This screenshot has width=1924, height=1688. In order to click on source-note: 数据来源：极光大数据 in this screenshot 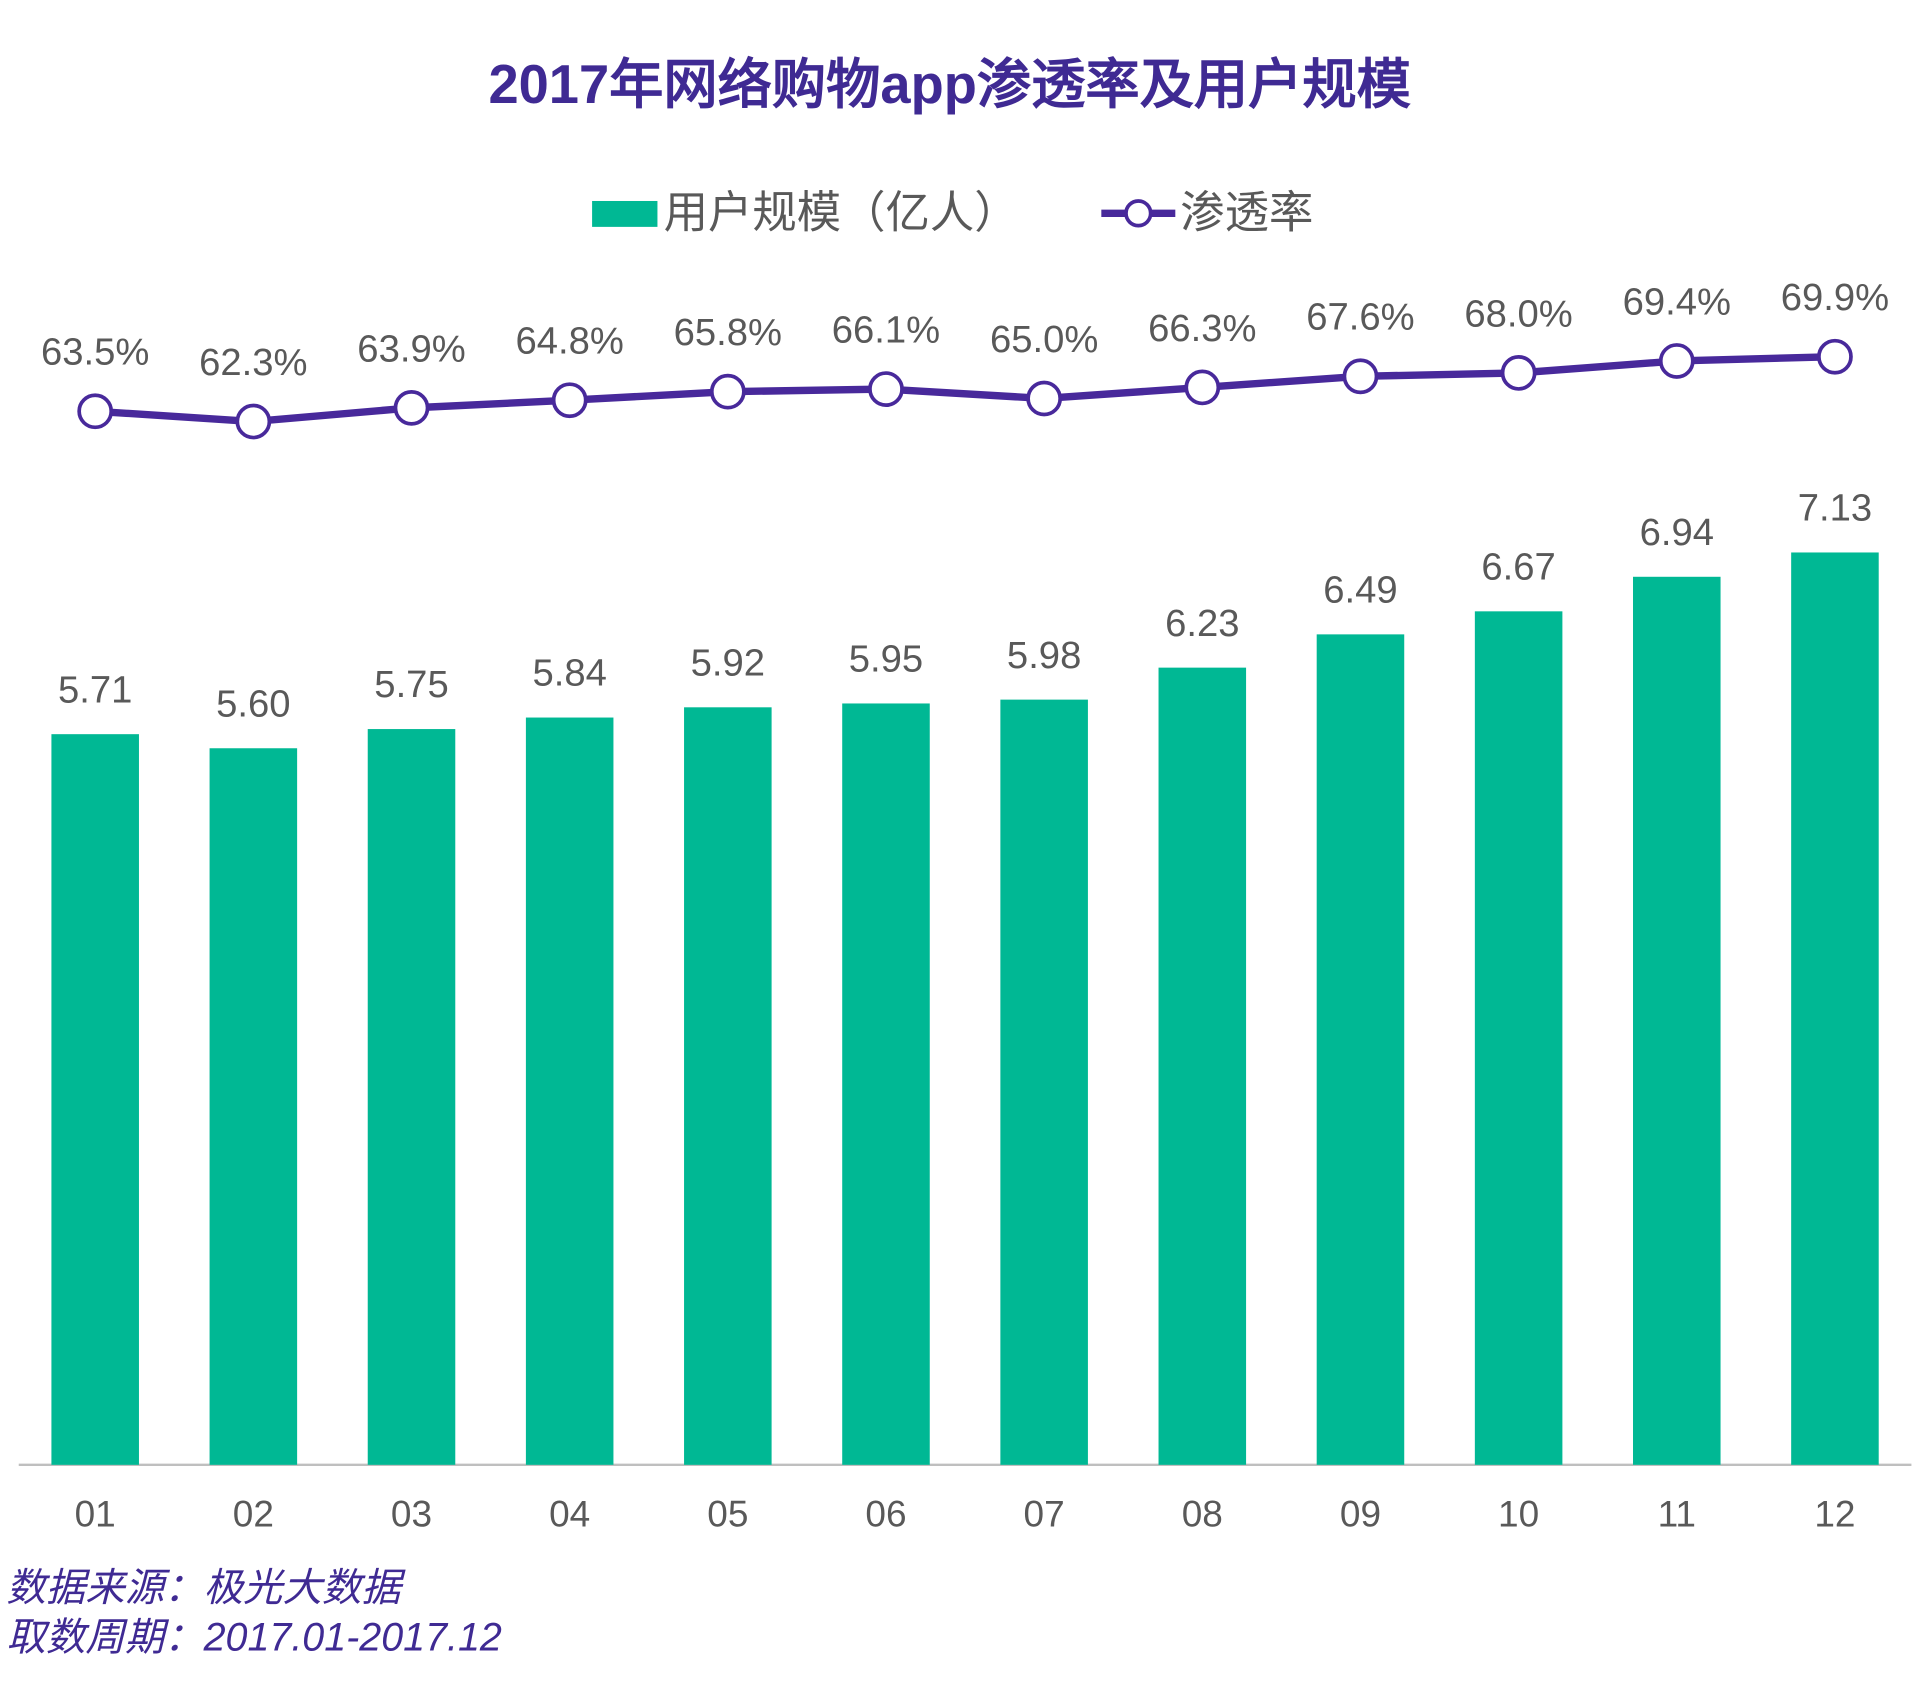, I will do `click(206, 1588)`.